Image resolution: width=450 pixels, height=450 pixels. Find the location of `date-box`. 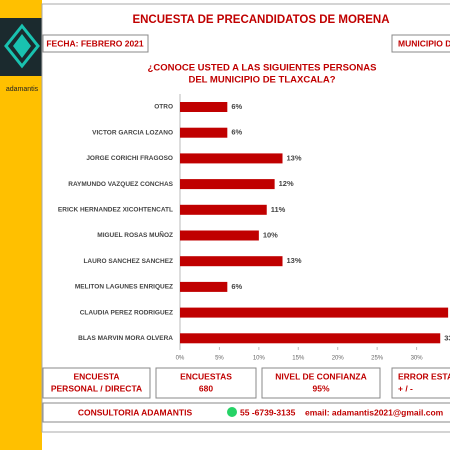

date-box is located at coordinates (95, 43).